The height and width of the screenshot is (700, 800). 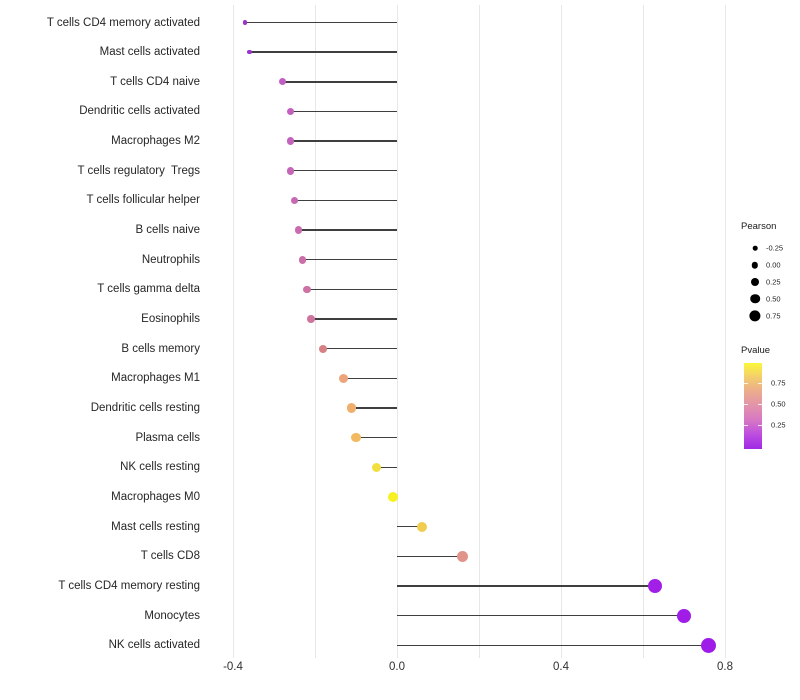 I want to click on gridline-x--0.4, so click(x=233, y=331).